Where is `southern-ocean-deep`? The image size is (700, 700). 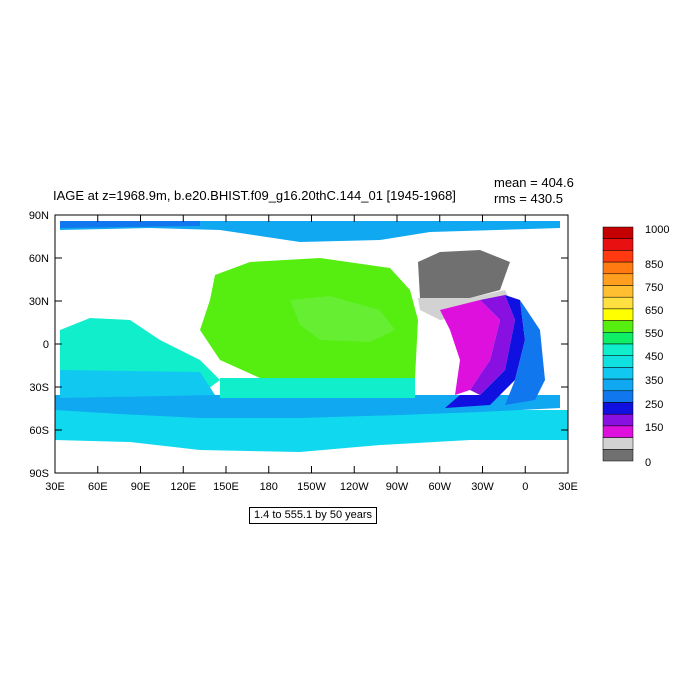 southern-ocean-deep is located at coordinates (307, 406).